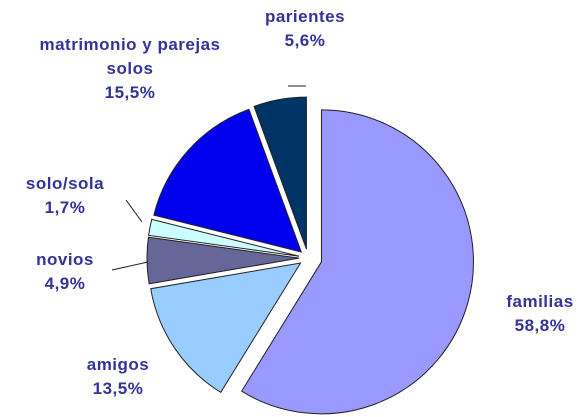 This screenshot has width=587, height=417. I want to click on category-label: solo/sola, so click(65, 183).